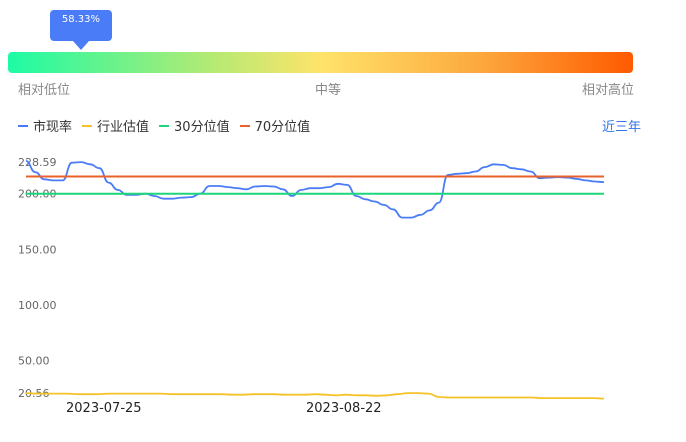  What do you see at coordinates (87, 125) in the screenshot?
I see `legend-swatch-industry` at bounding box center [87, 125].